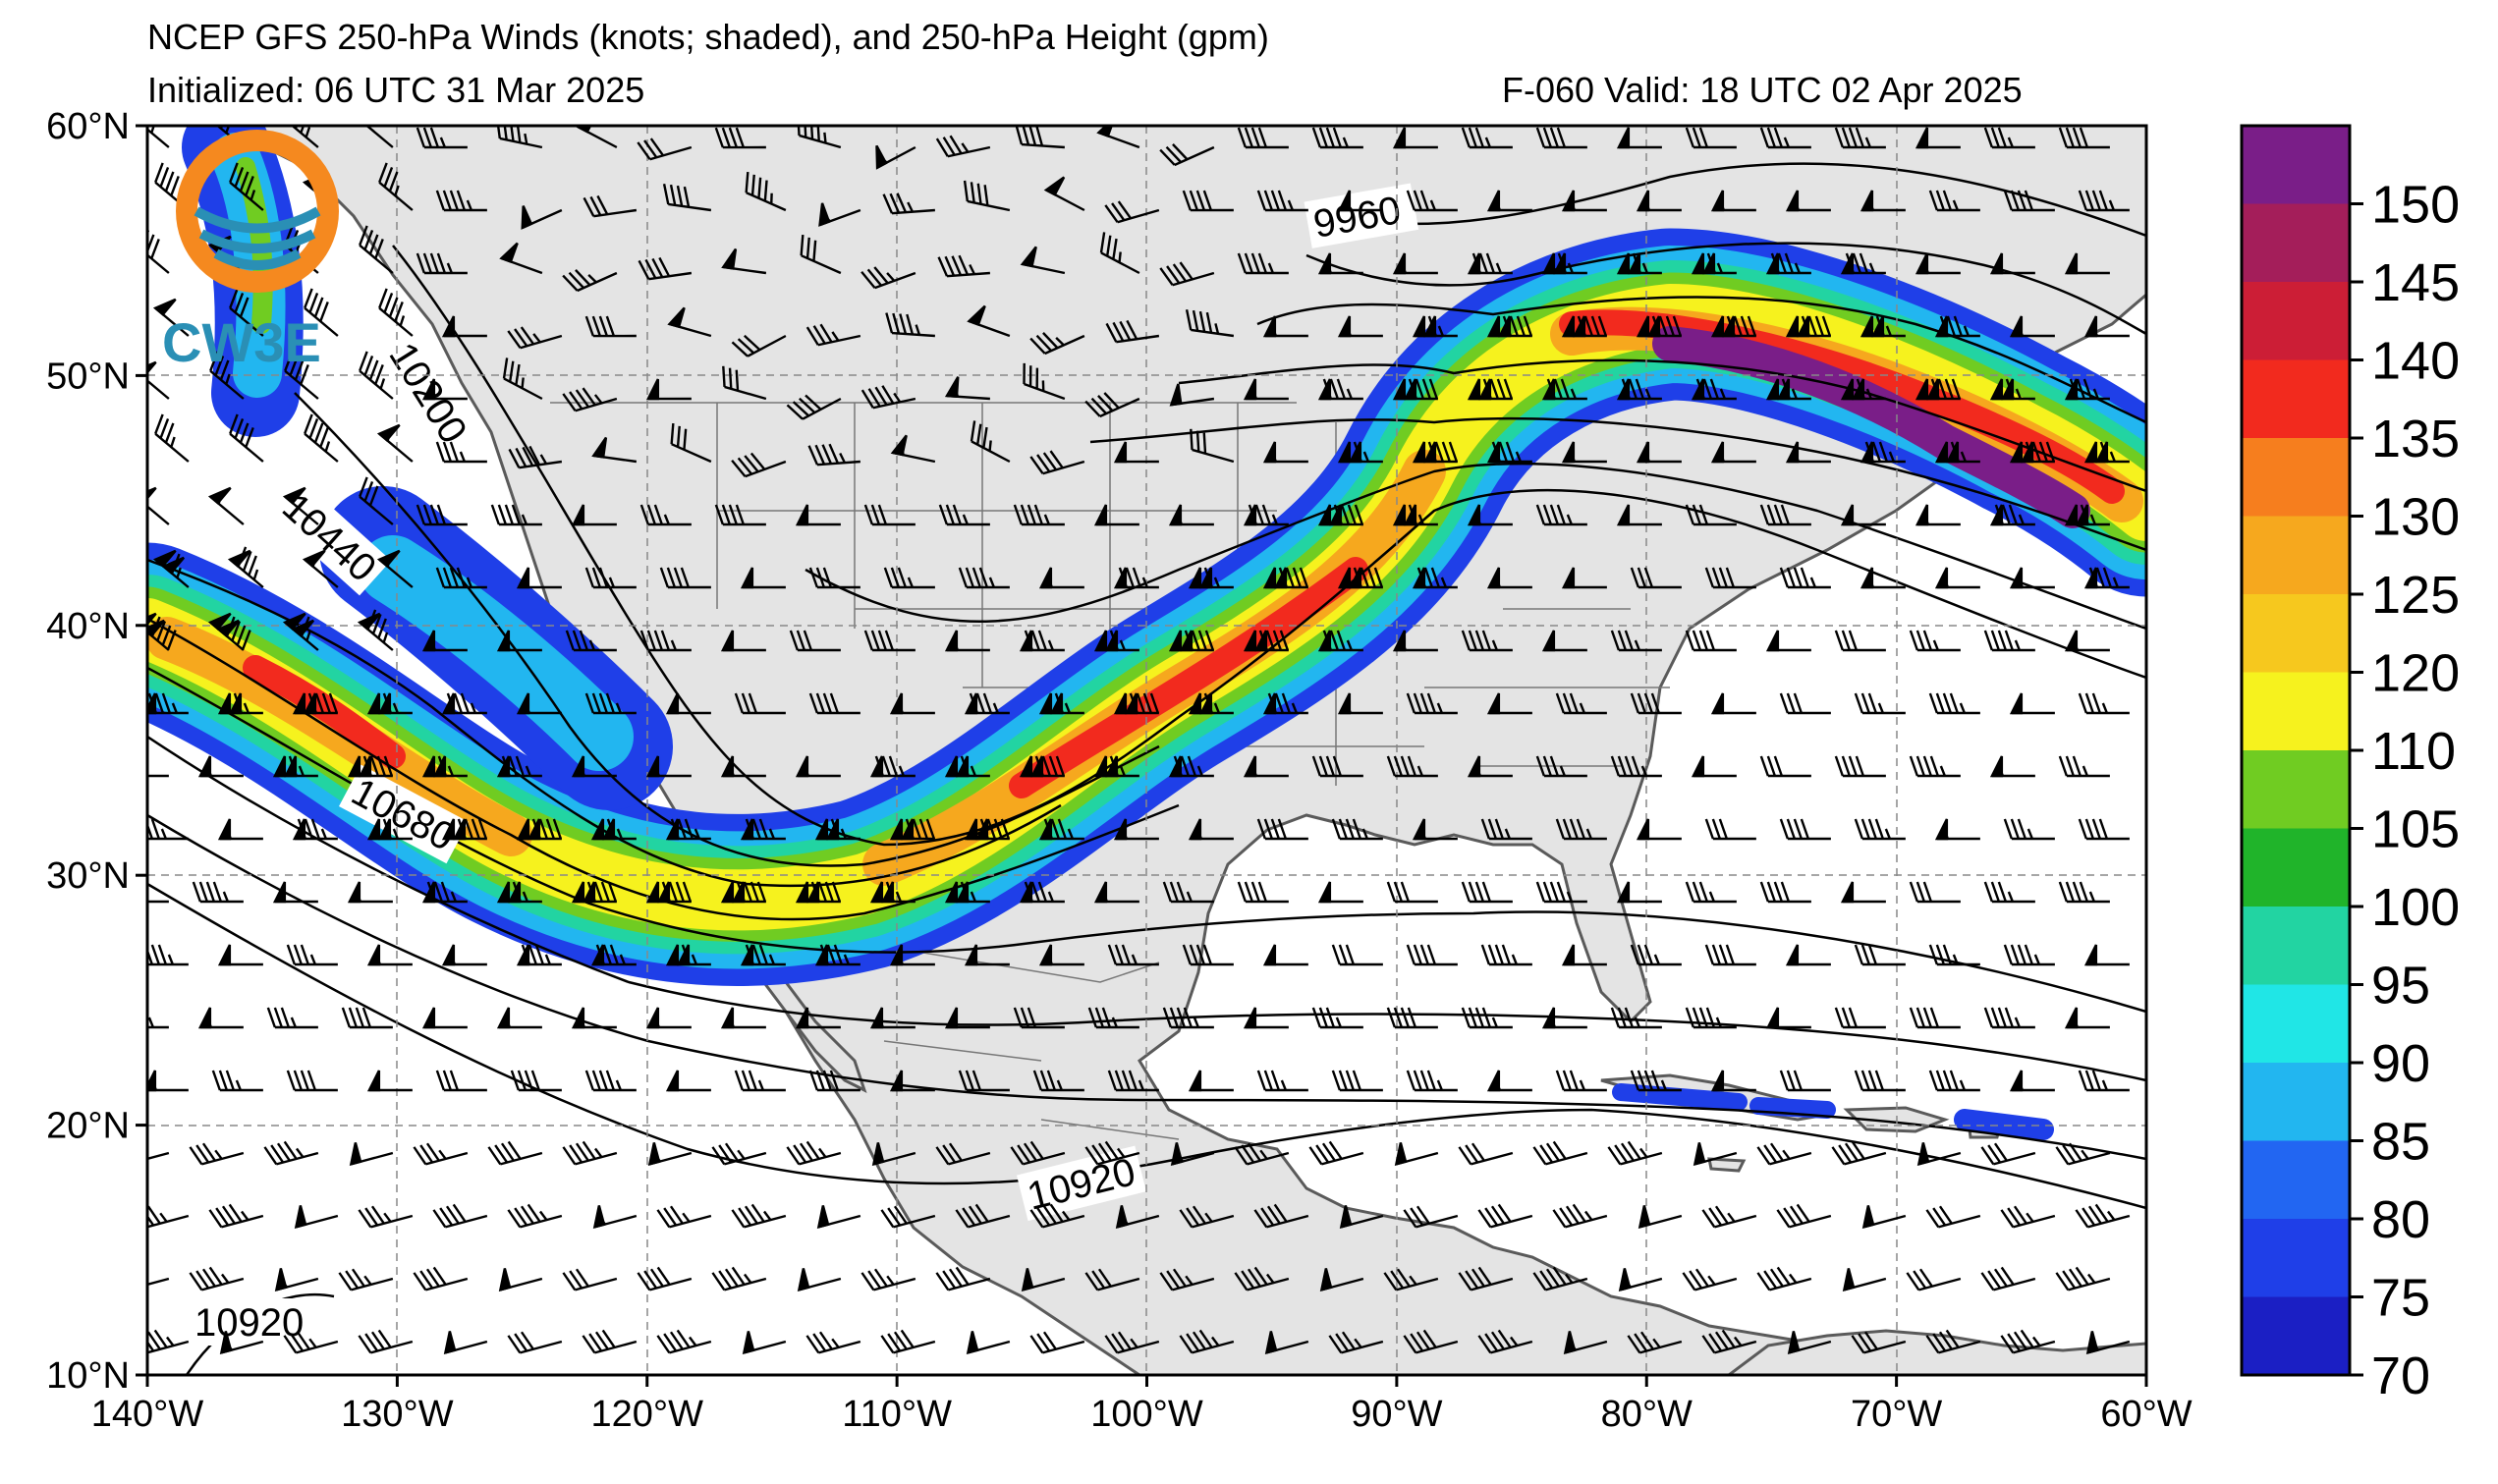  I want to click on colorbar-label: 125, so click(2415, 595).